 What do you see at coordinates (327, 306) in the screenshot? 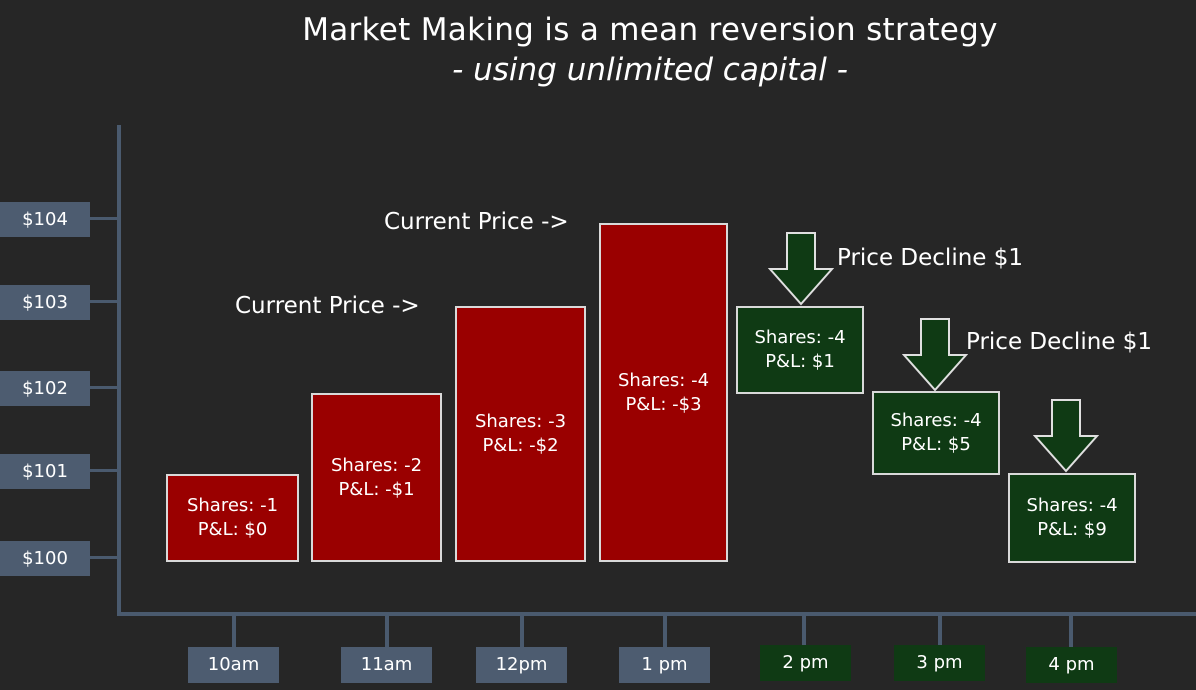
I see `current-price-annotation-12pm: Current Price ->` at bounding box center [327, 306].